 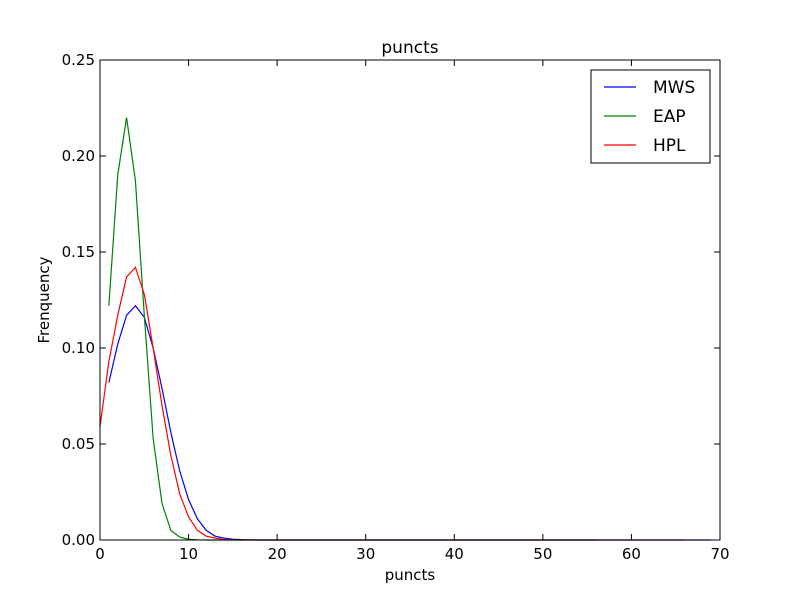 What do you see at coordinates (674, 88) in the screenshot?
I see `legend-label-mws: MWS` at bounding box center [674, 88].